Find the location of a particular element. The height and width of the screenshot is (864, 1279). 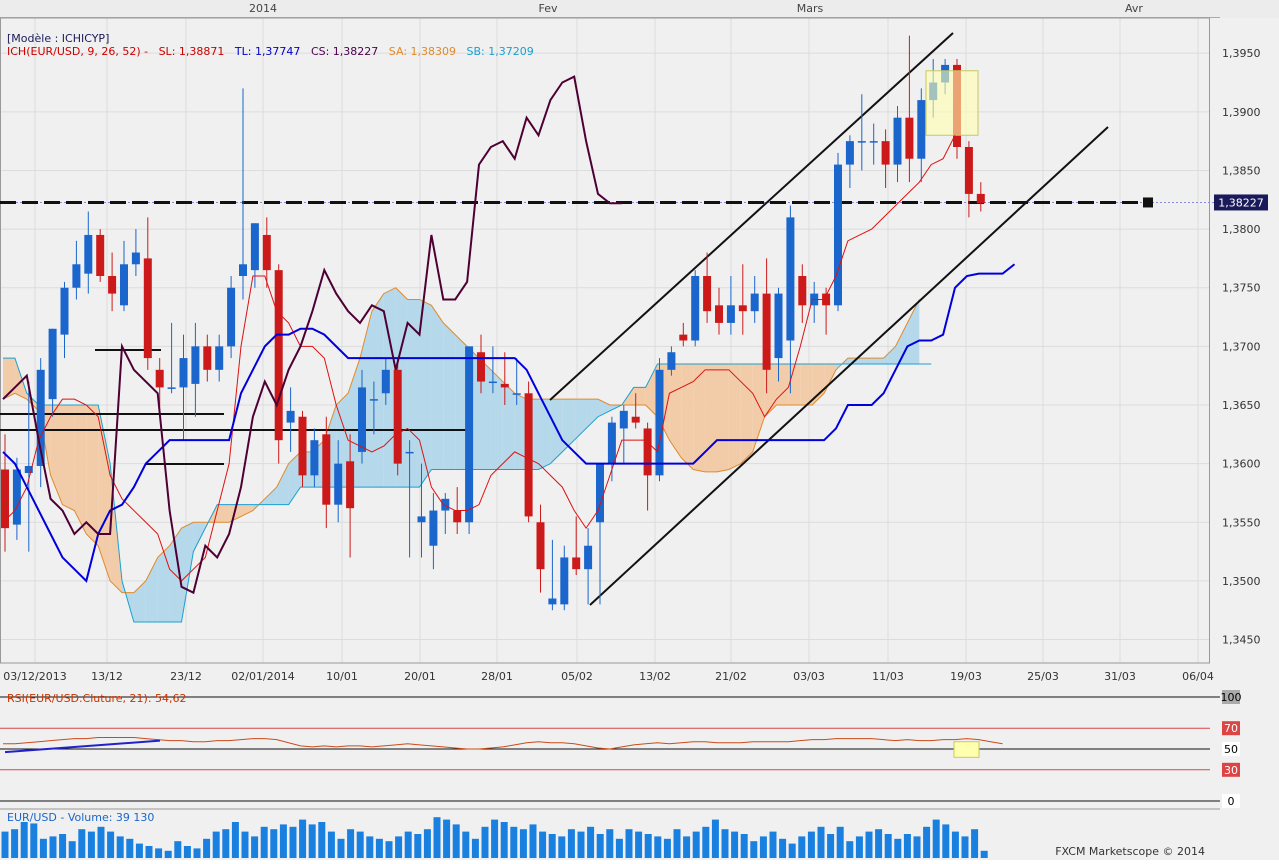

rsi-highlight-box is located at coordinates (966, 749).